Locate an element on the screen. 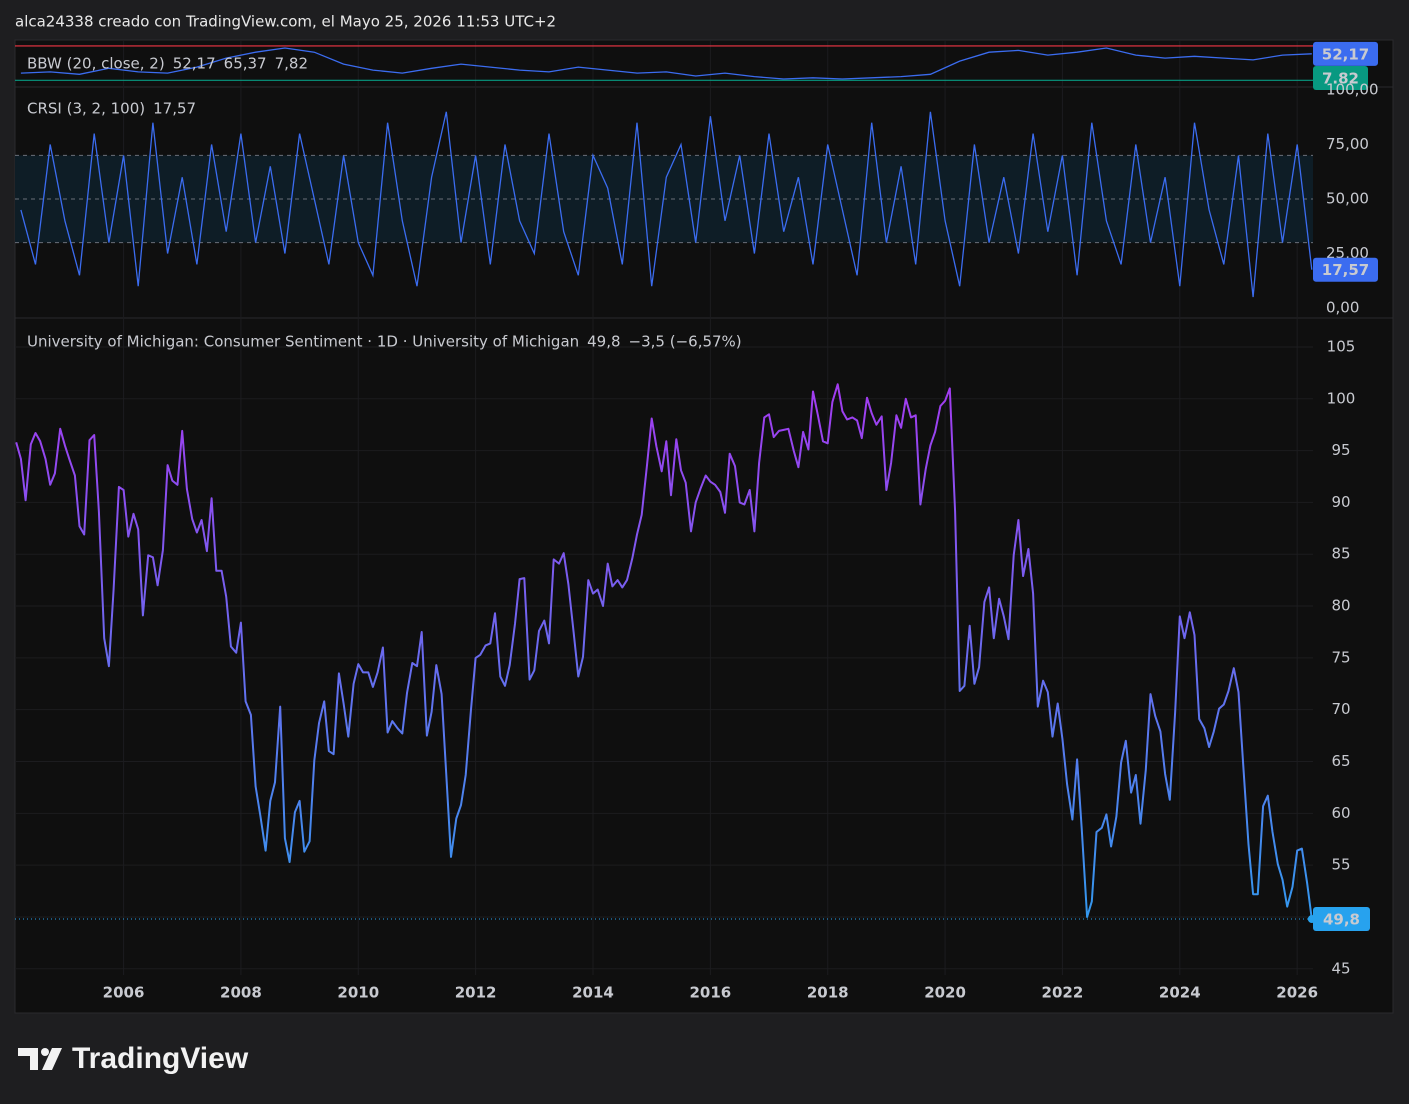 The height and width of the screenshot is (1104, 1409). y-tick-label: 45 is located at coordinates (1340, 968).